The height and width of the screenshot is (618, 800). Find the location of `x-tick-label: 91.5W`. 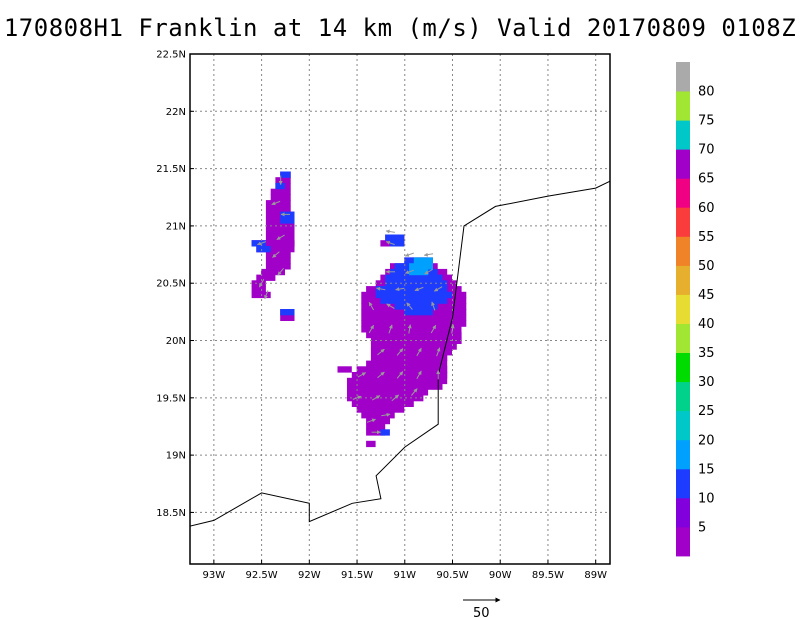

x-tick-label: 91.5W is located at coordinates (357, 575).